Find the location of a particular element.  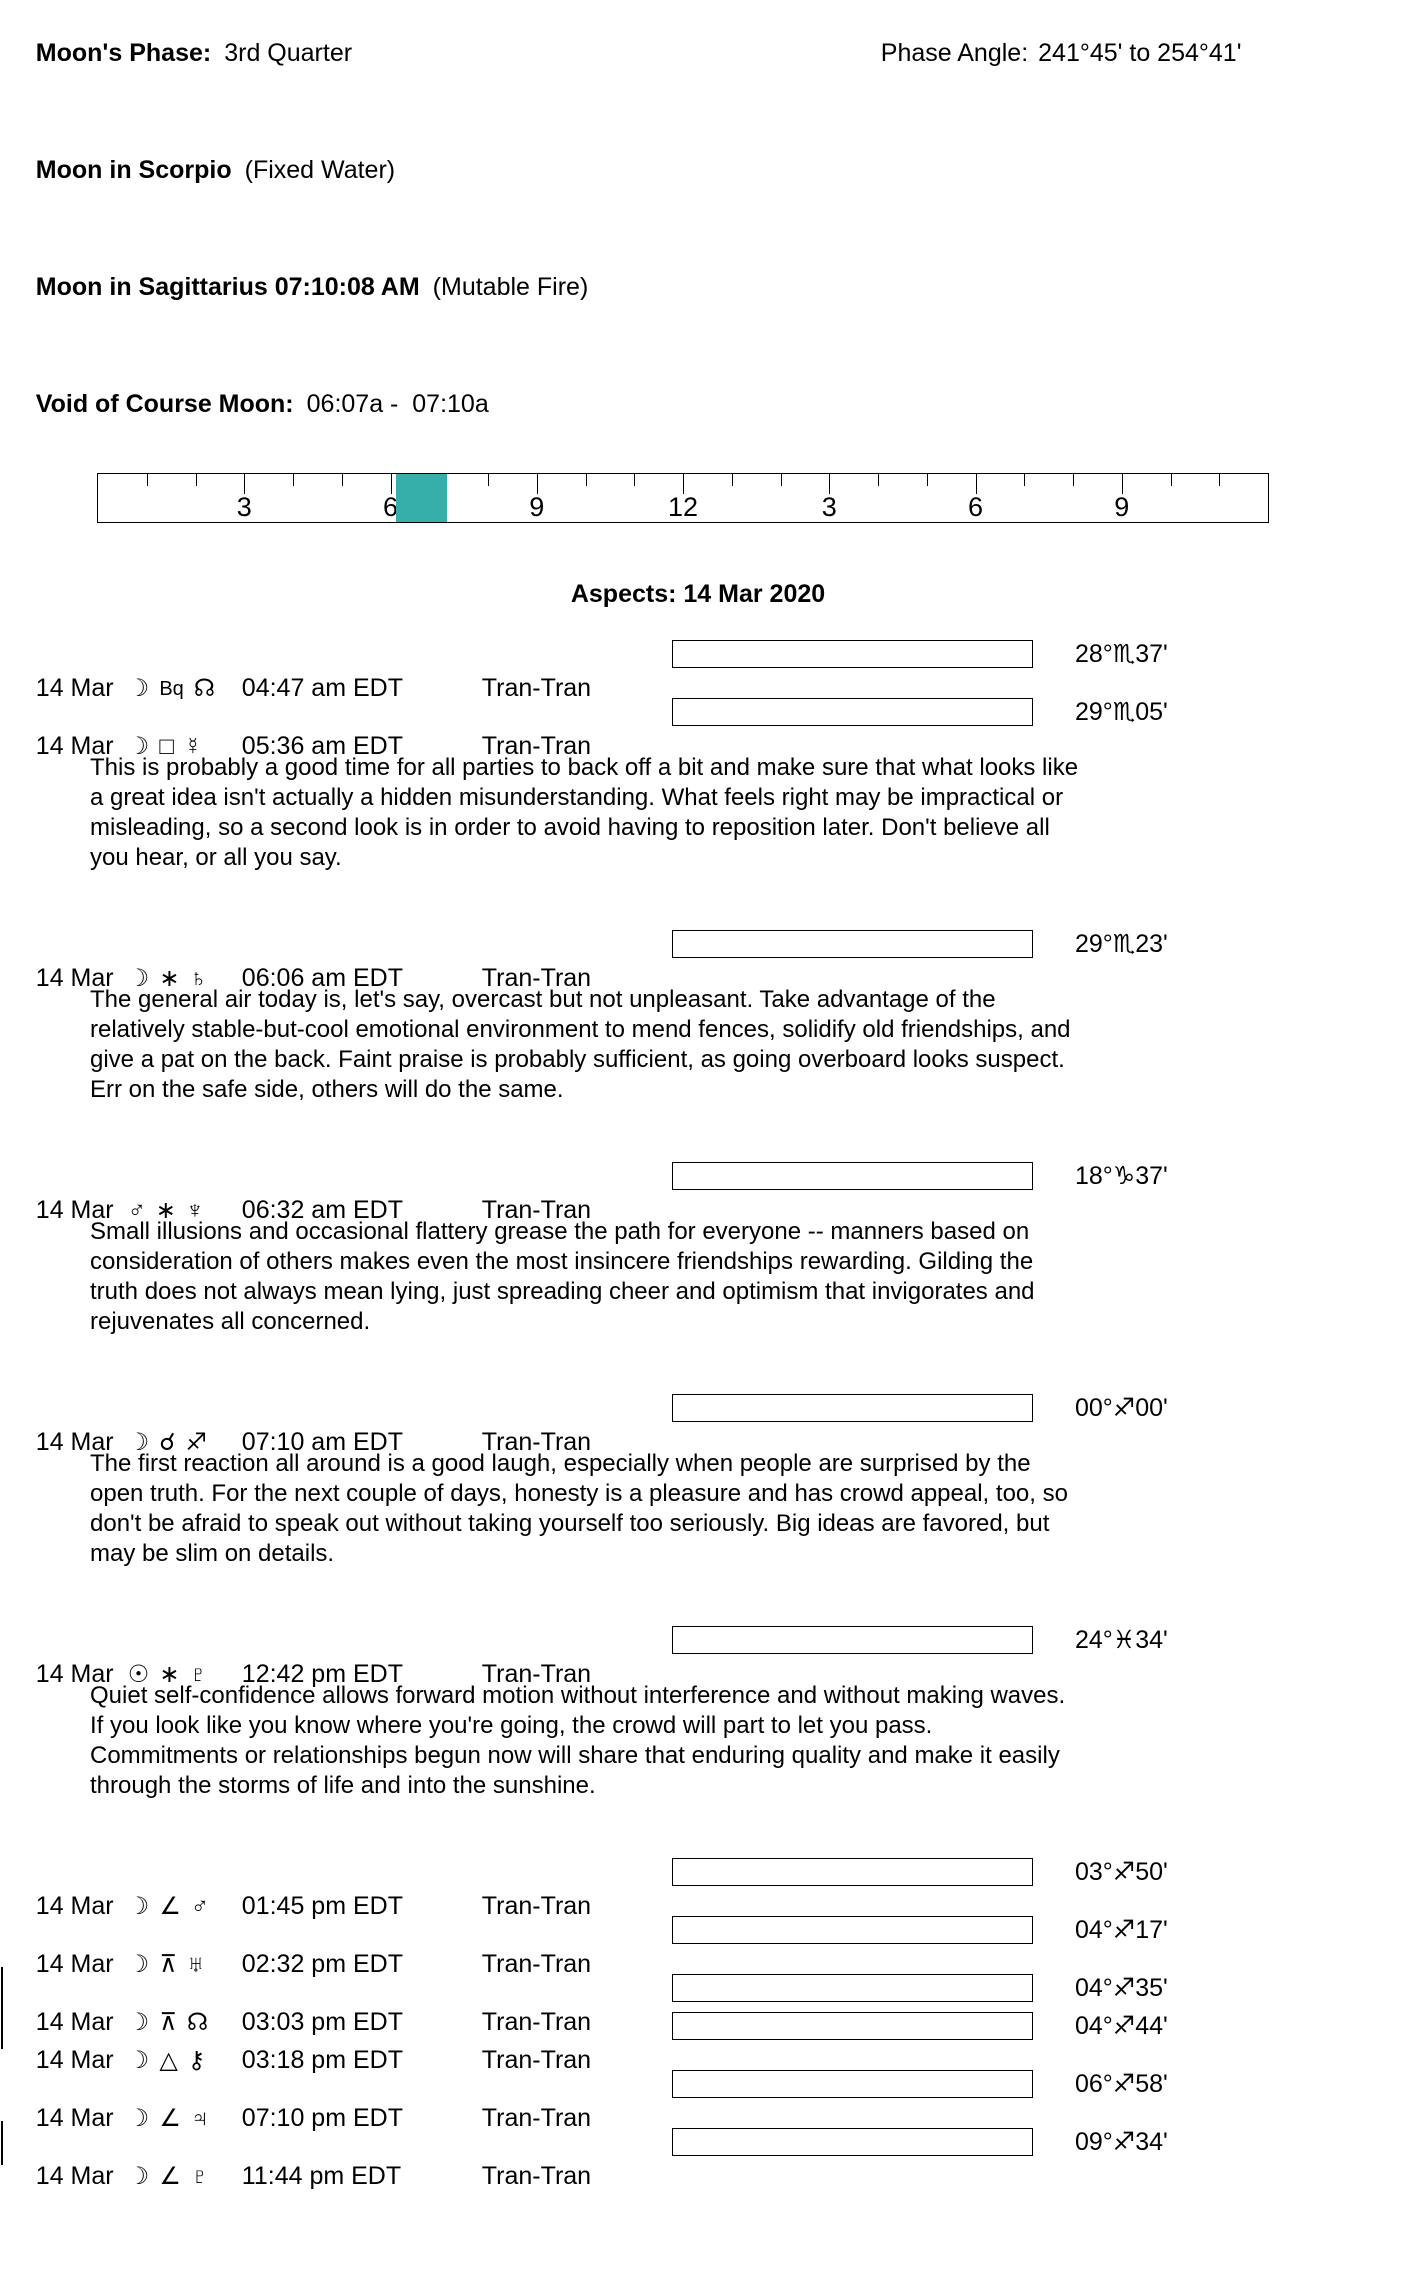

aspect-glyphs: ☽ □ ☿ is located at coordinates (185, 747).